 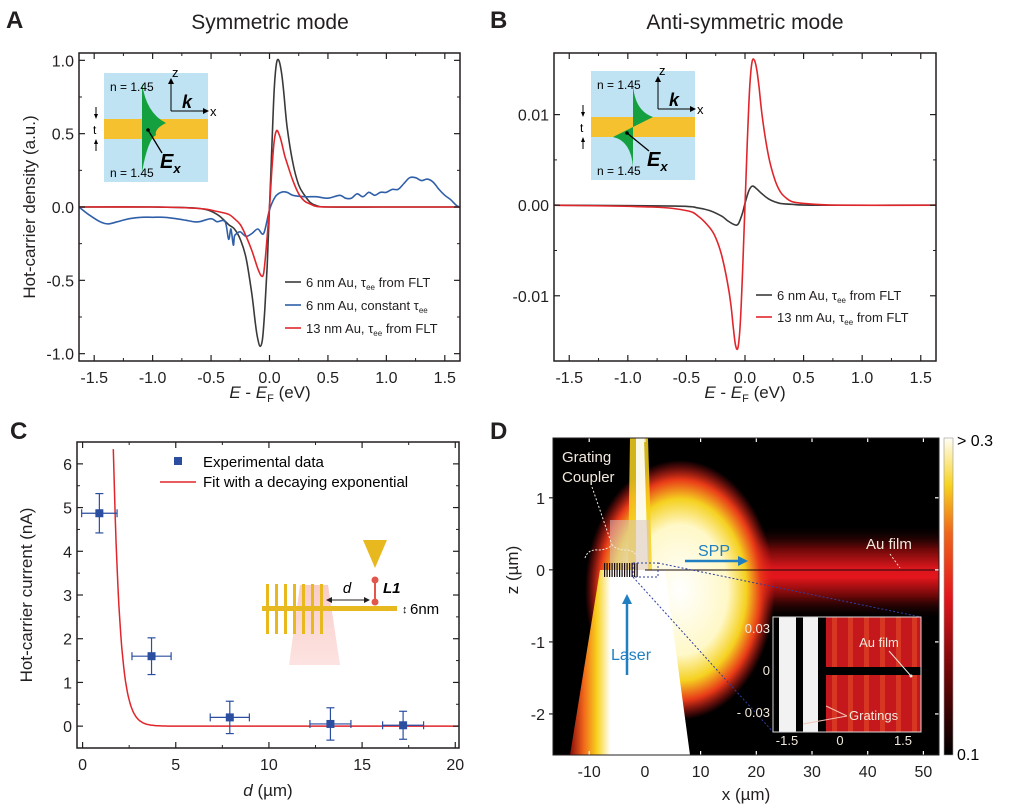 What do you see at coordinates (267, 790) in the screenshot?
I see `panel-c-xlabel: d (µm)` at bounding box center [267, 790].